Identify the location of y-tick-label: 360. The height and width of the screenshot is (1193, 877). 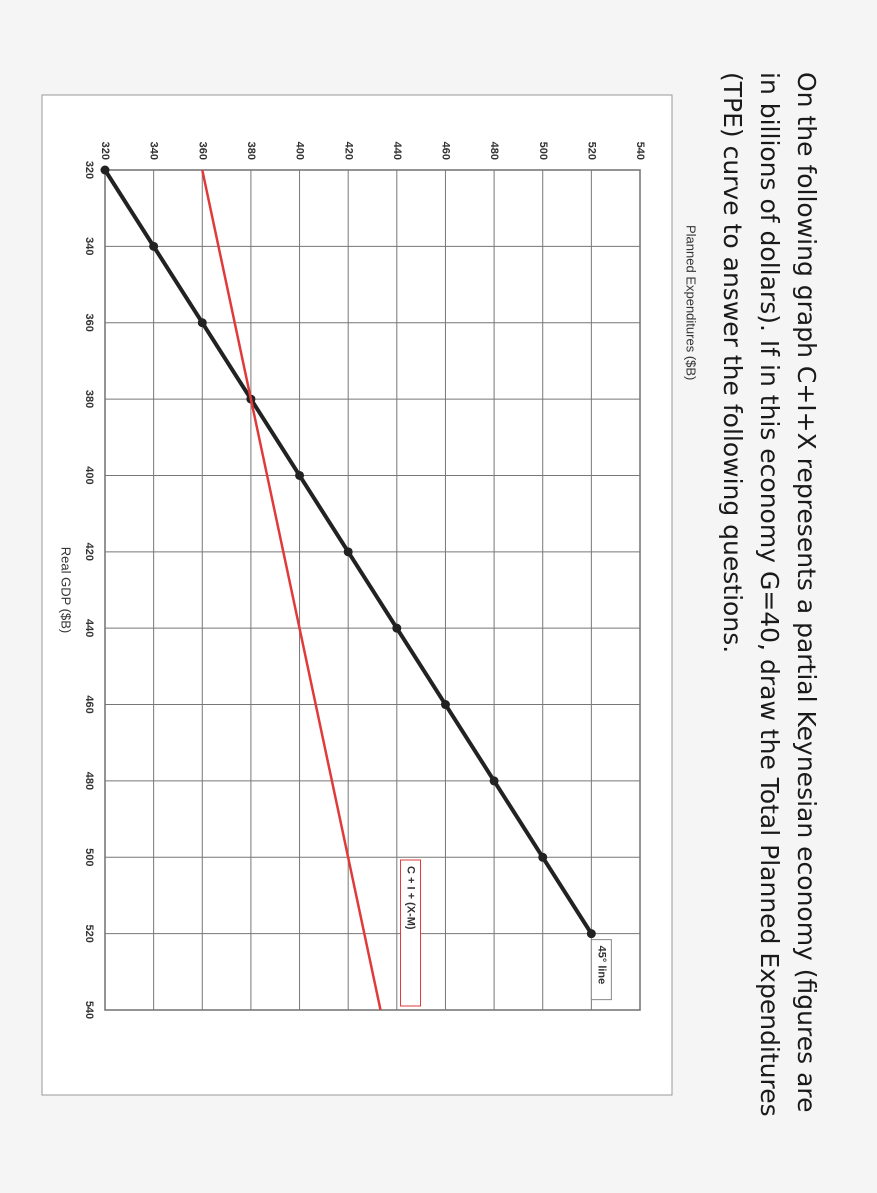
(202, 151).